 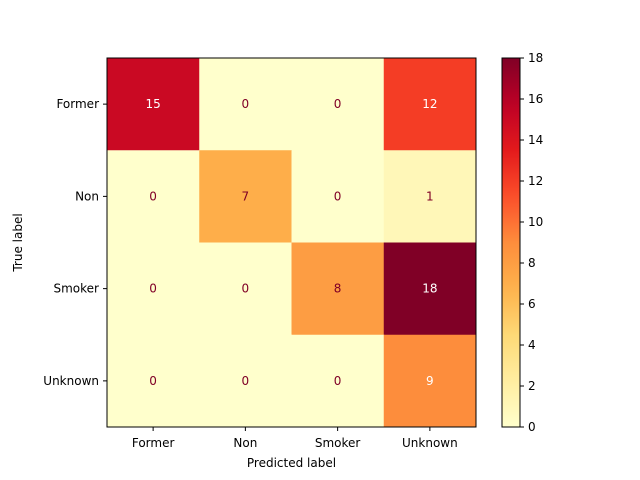 What do you see at coordinates (532, 386) in the screenshot?
I see `colorbar-tick-label: 2` at bounding box center [532, 386].